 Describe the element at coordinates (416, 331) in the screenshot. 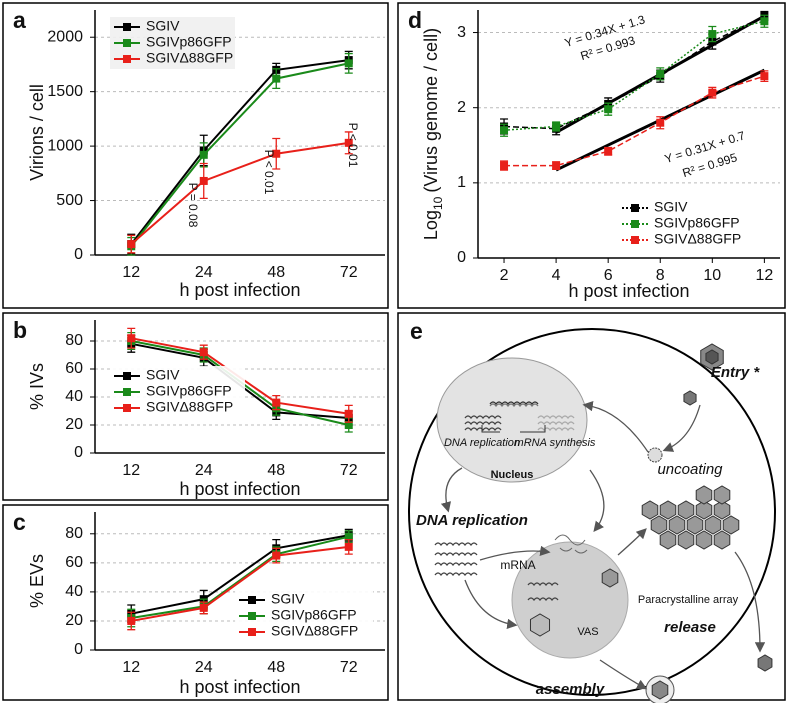

I see `panel-label: e` at that location.